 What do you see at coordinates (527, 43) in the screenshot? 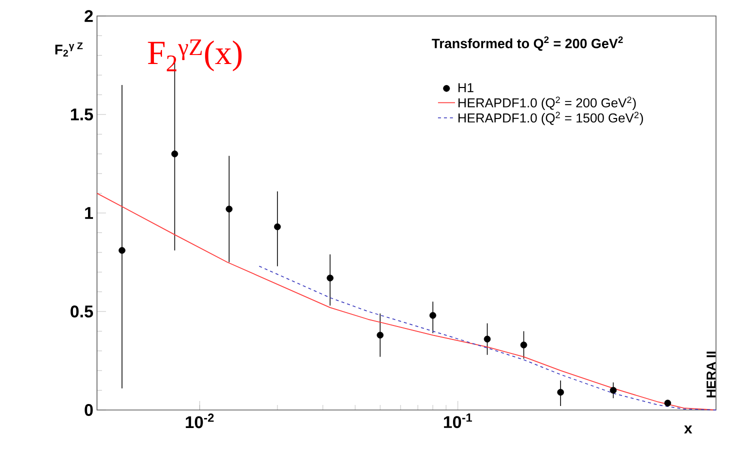
I see `annotation: Transformed to Q$^{2}$ = 200 GeV$^{2}$` at bounding box center [527, 43].